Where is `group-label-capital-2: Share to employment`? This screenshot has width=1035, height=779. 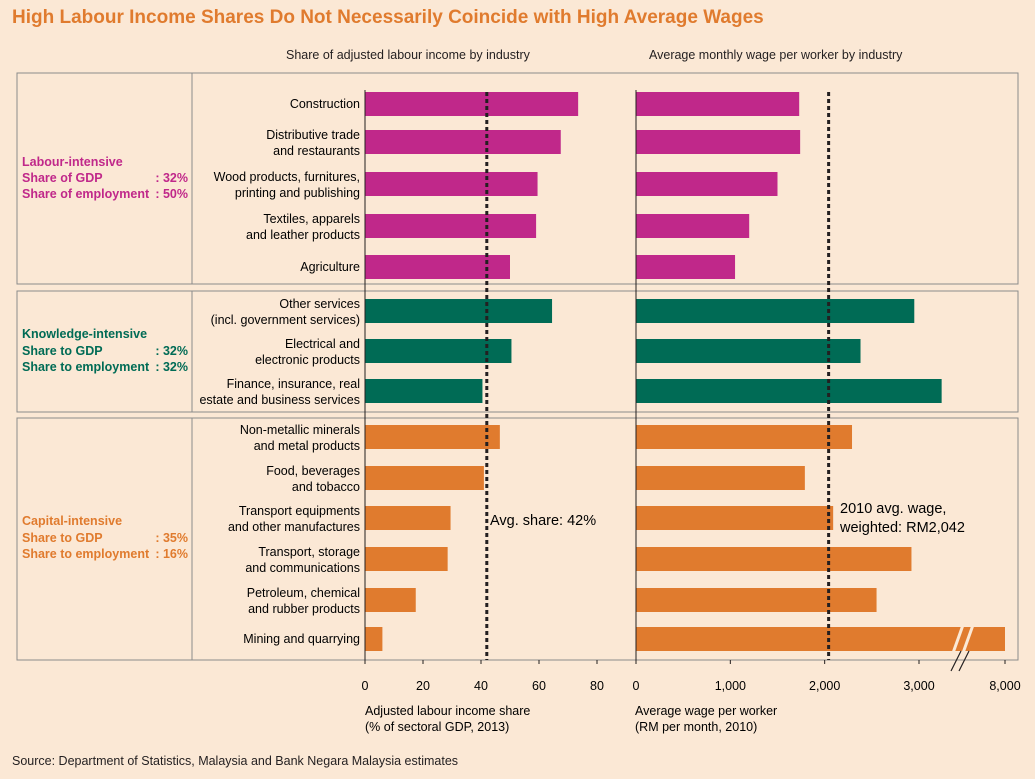
group-label-capital-2: Share to employment is located at coordinates (86, 554).